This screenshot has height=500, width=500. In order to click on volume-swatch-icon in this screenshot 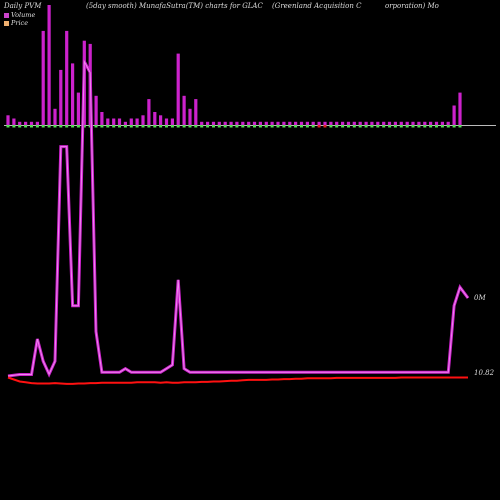, I will do `click(6, 15)`.